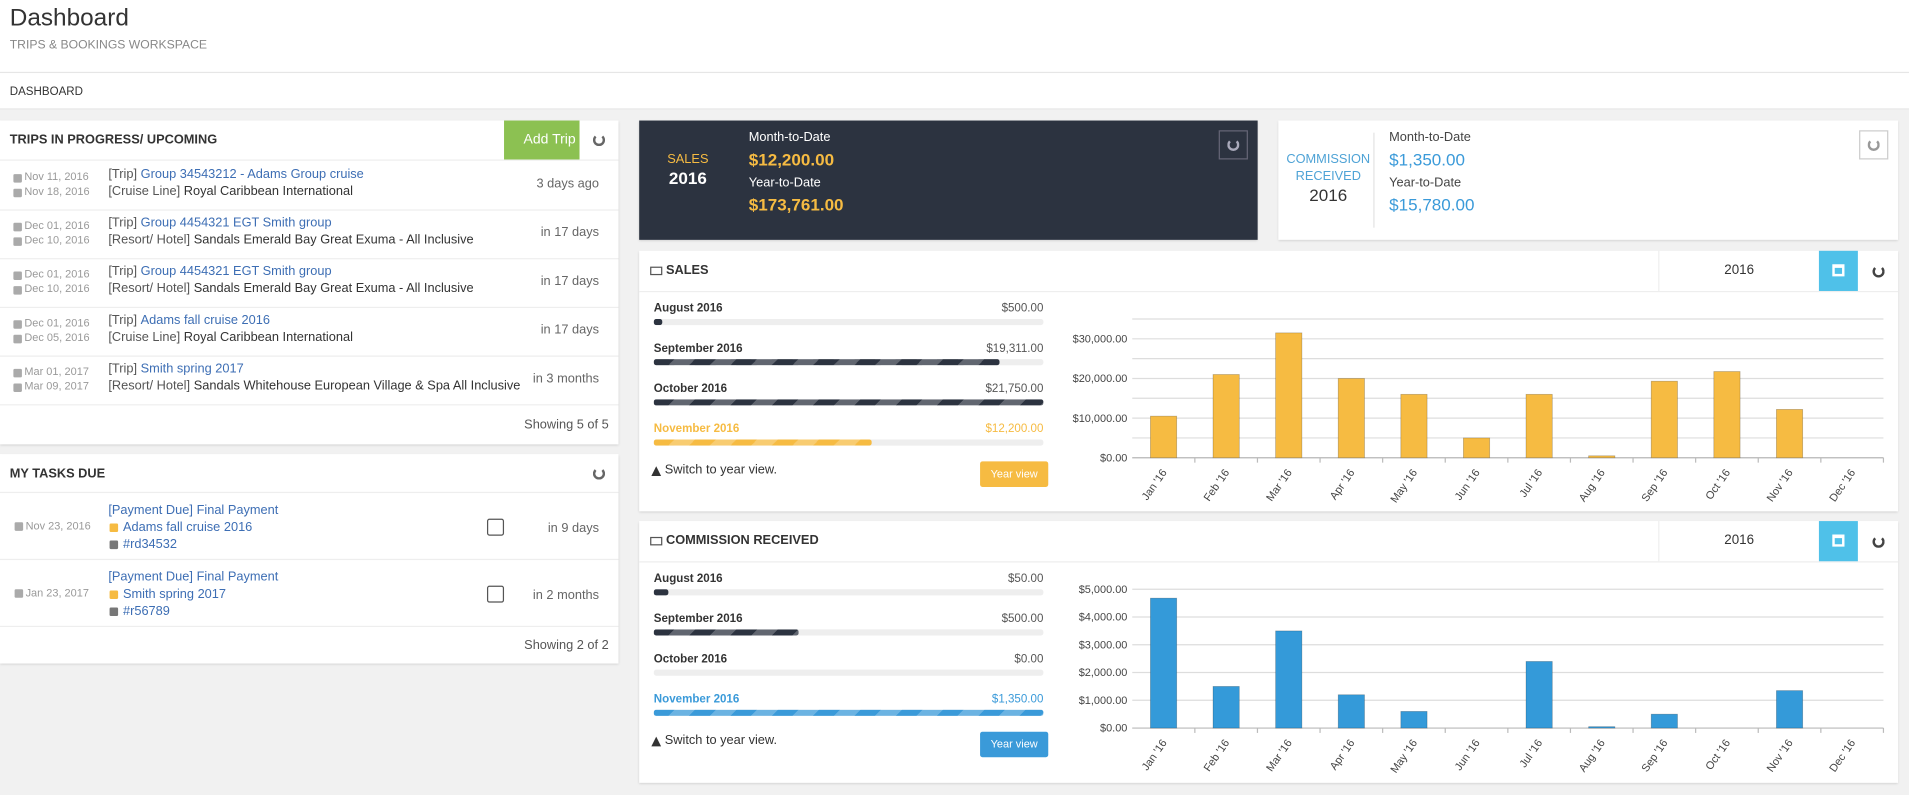 The width and height of the screenshot is (1909, 795). Describe the element at coordinates (268, 337) in the screenshot. I see `detail-name: Royal Caribbean International` at that location.